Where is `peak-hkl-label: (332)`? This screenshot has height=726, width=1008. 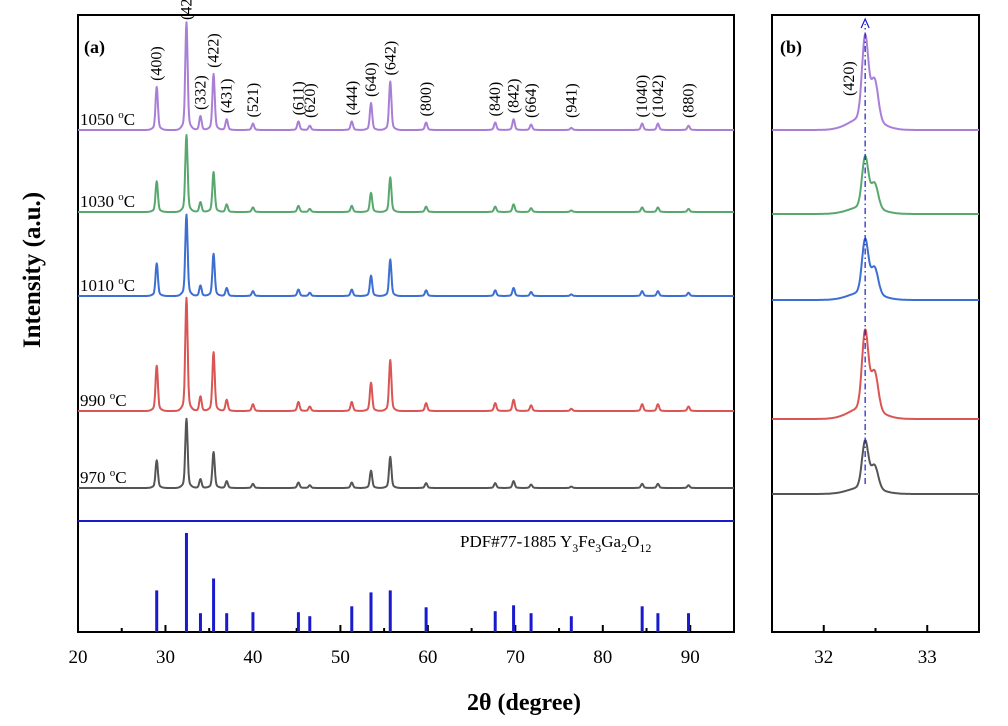 peak-hkl-label: (332) is located at coordinates (201, 92).